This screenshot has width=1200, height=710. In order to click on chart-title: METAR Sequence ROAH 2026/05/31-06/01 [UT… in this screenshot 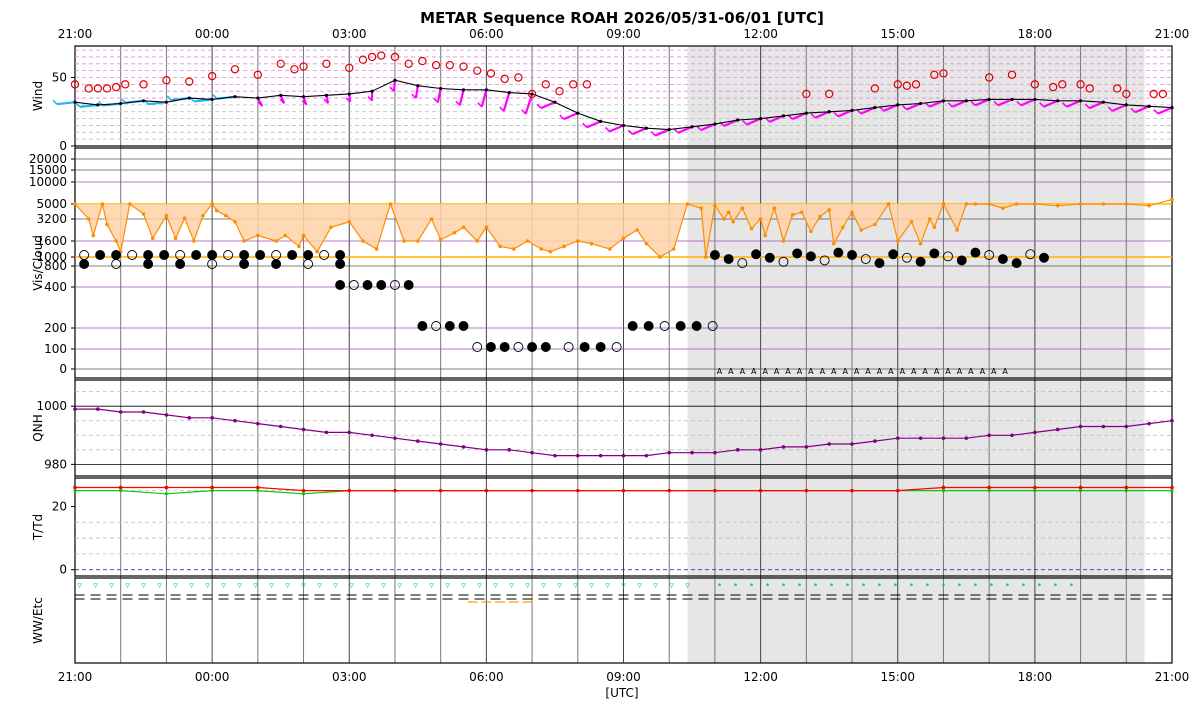, I will do `click(622, 18)`.